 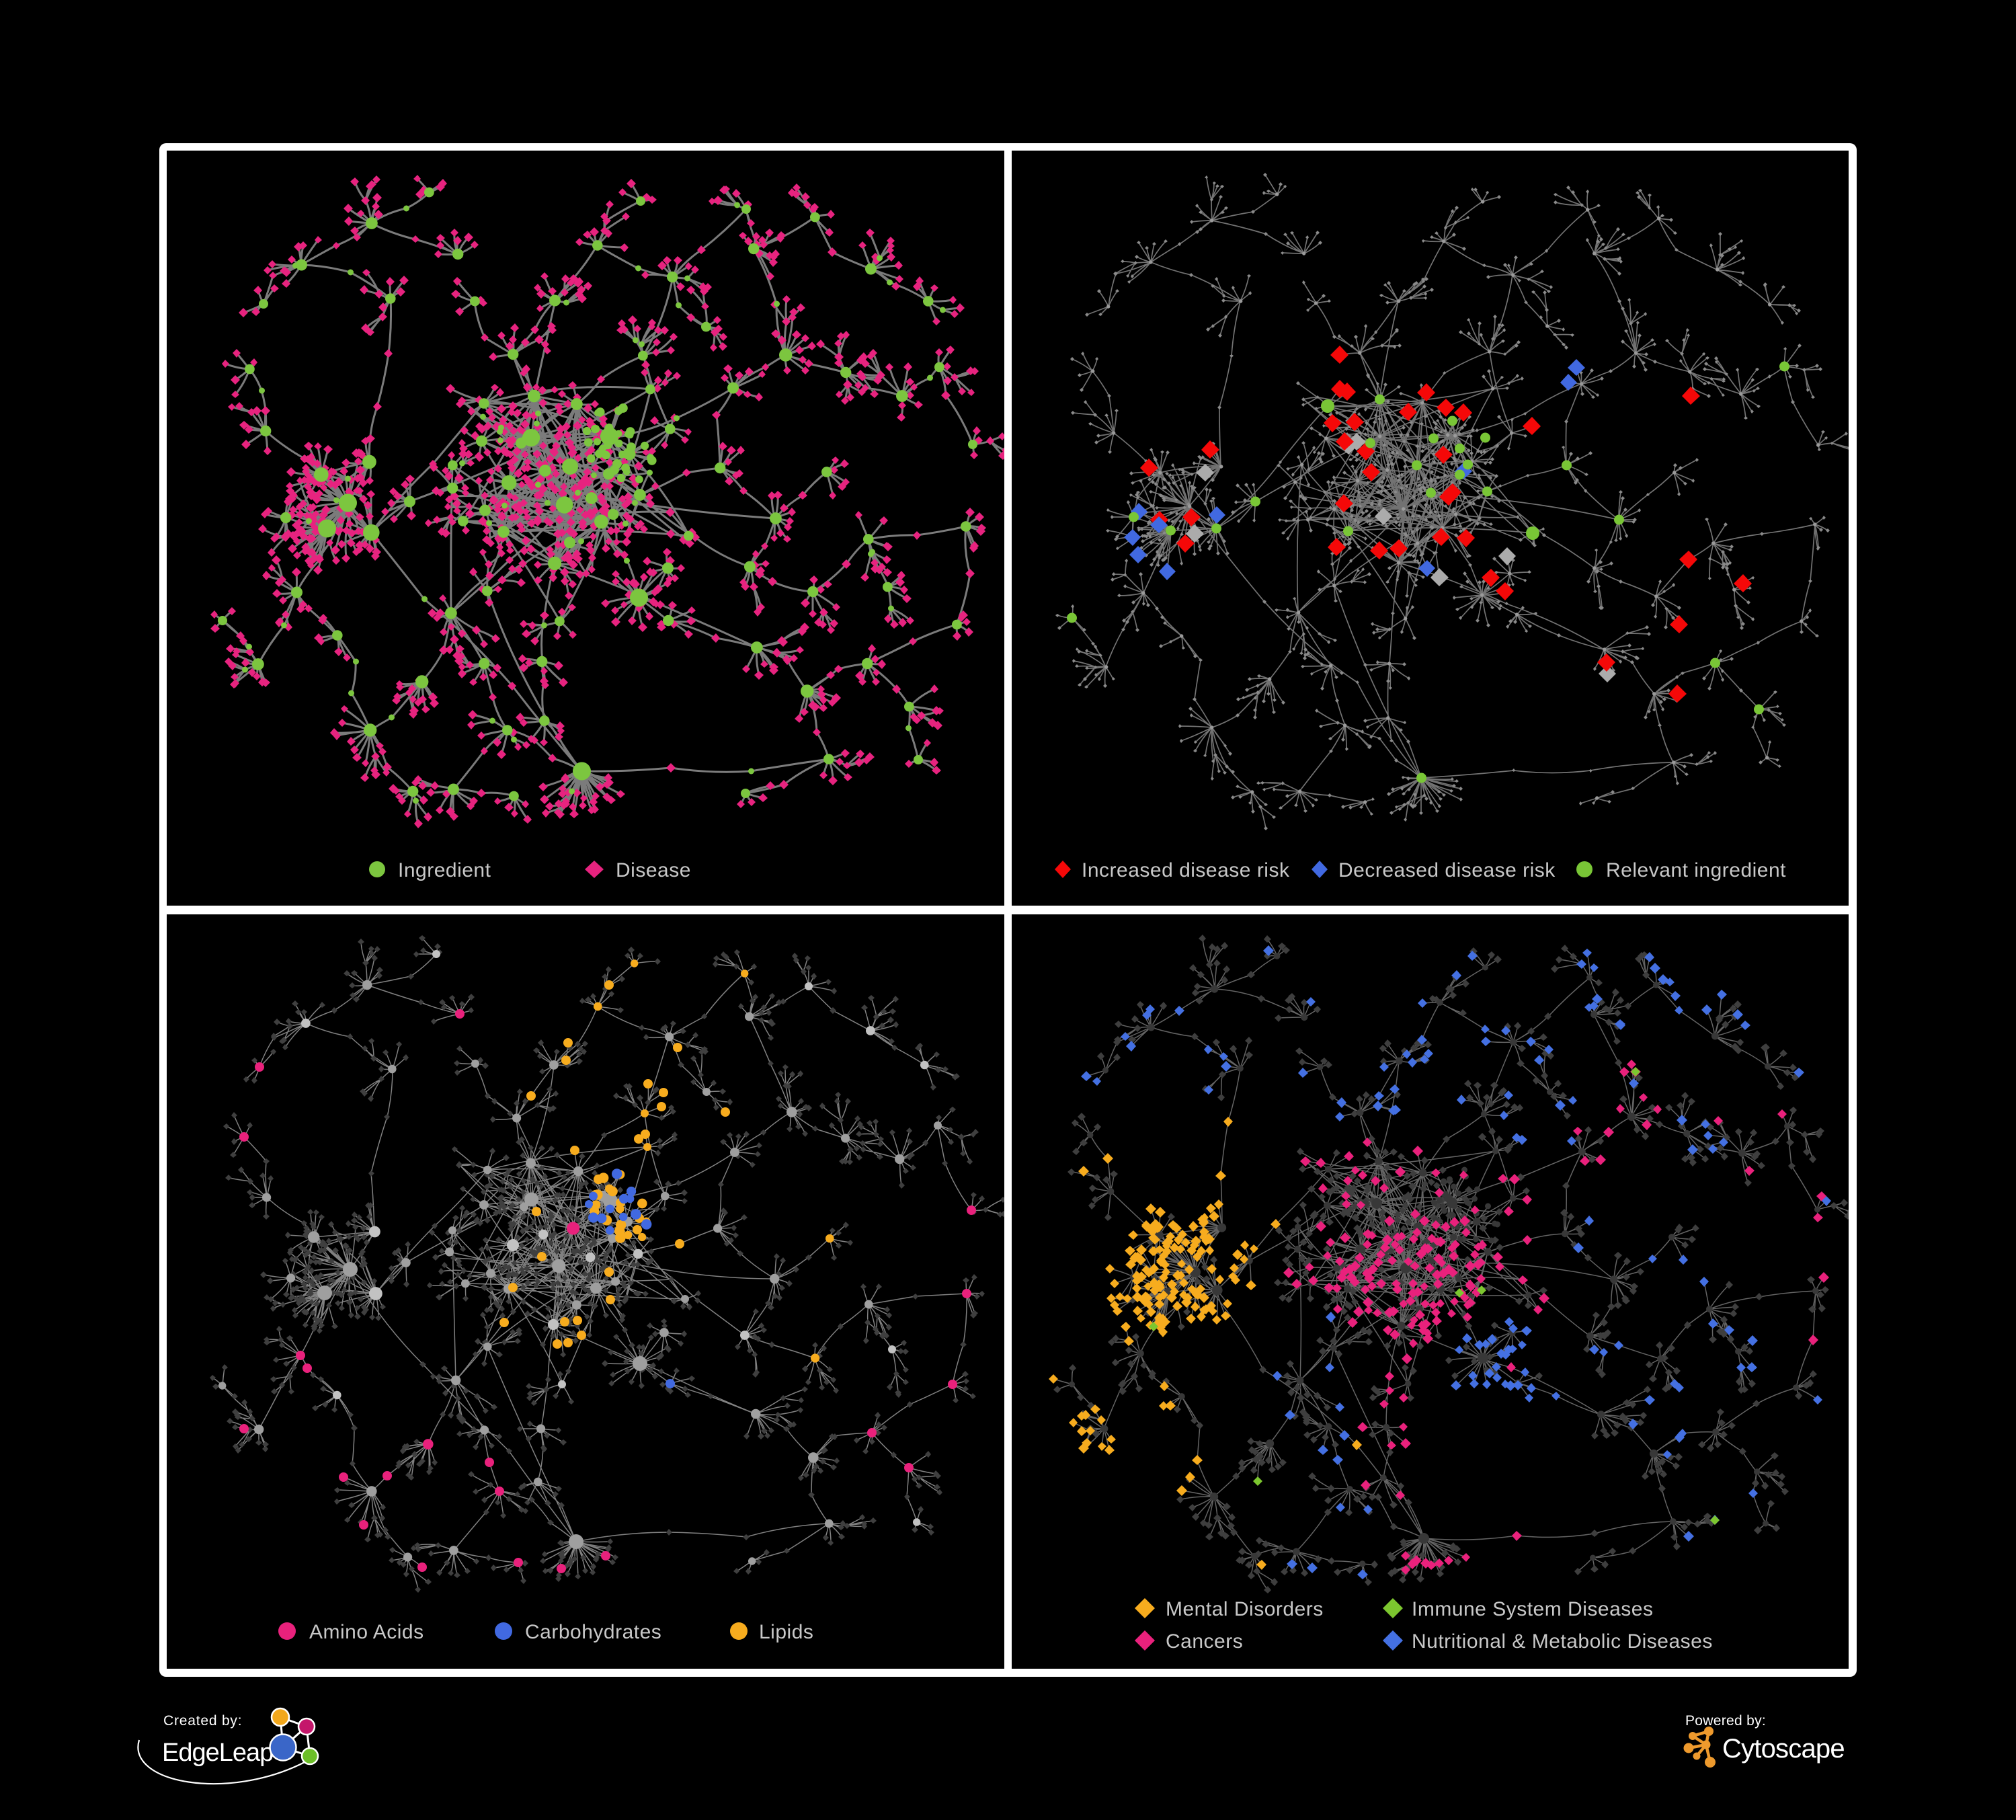 I want to click on svg-text: Ingredient, so click(x=444, y=870).